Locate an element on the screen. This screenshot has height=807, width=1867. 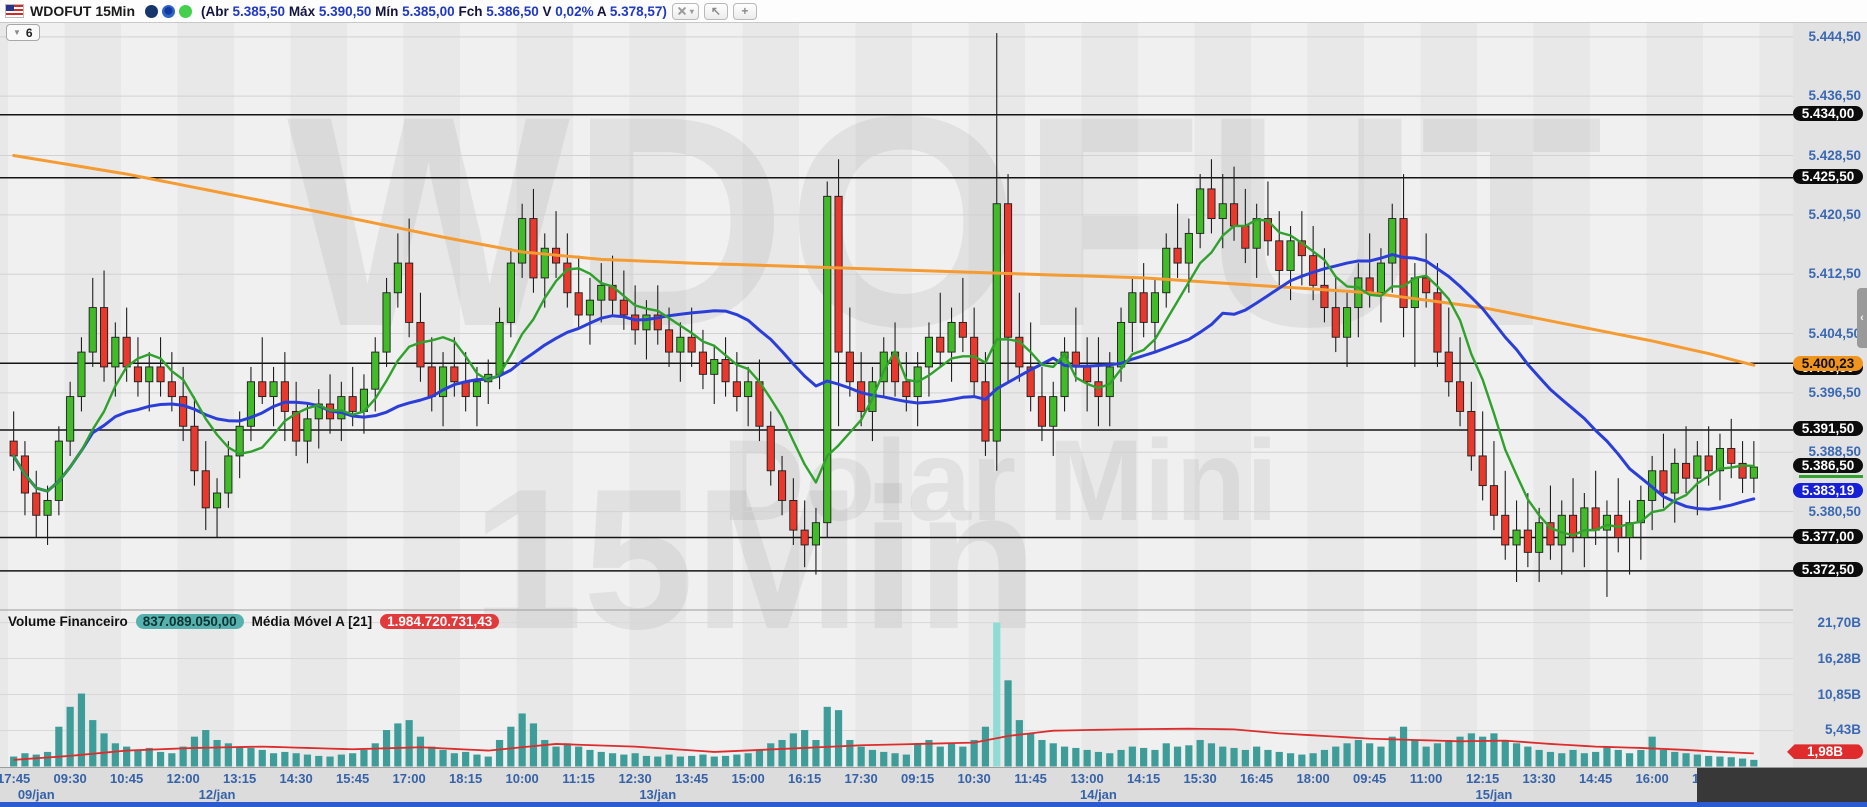
svg-text: 15Min is located at coordinates (755, 559).